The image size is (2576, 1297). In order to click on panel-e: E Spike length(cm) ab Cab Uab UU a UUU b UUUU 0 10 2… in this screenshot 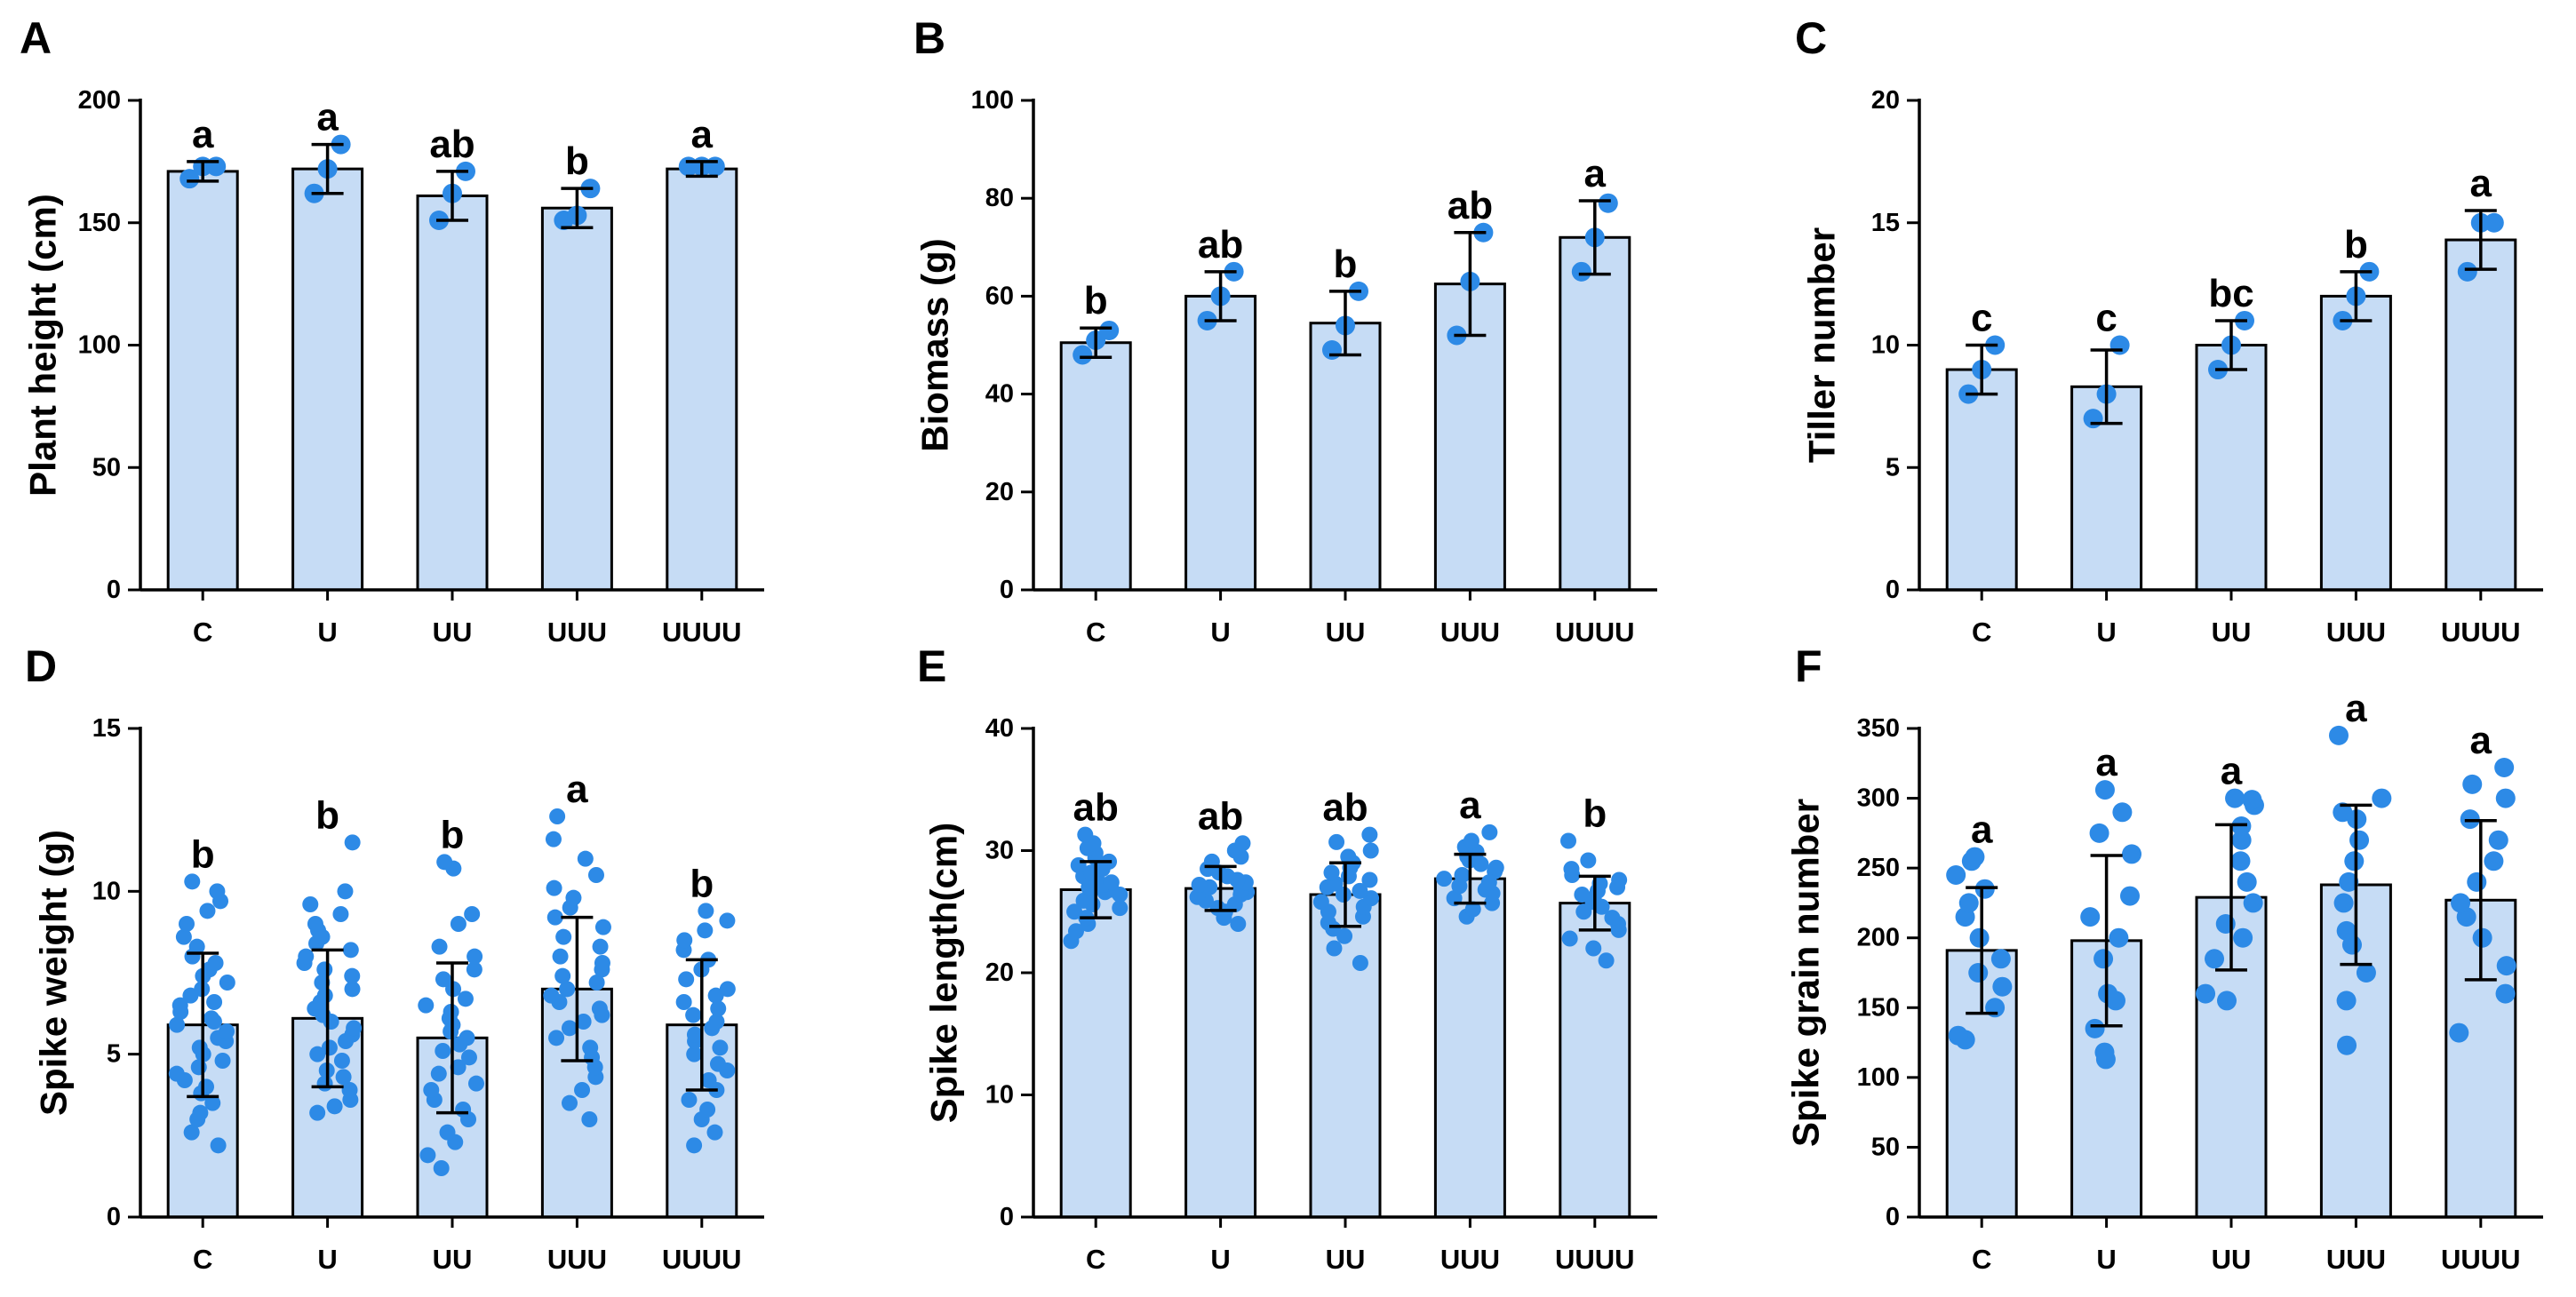, I will do `click(1287, 958)`.